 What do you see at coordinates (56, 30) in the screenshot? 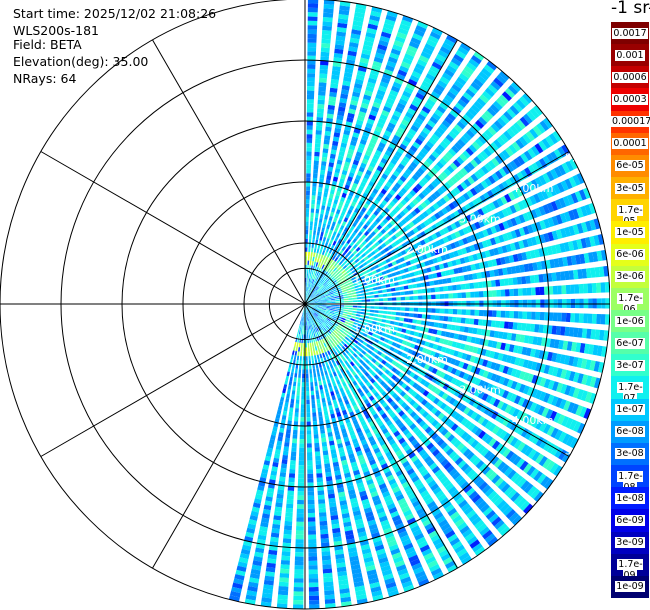
I see `instrument-text: WLS200s-181` at bounding box center [56, 30].